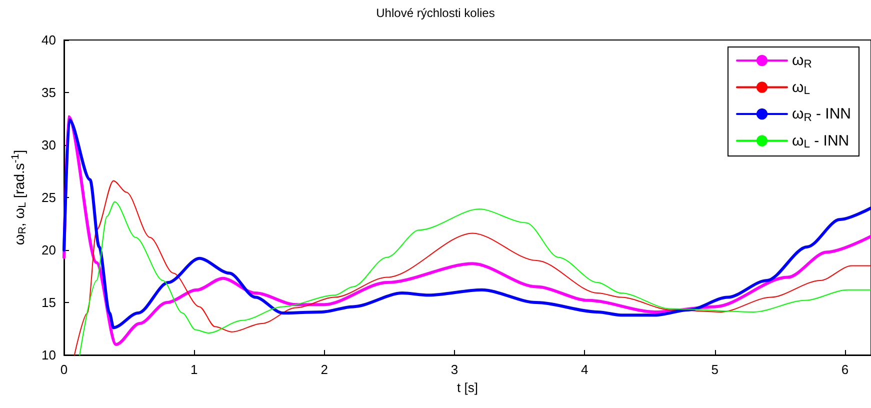 This screenshot has width=871, height=408. What do you see at coordinates (49, 250) in the screenshot?
I see `y-tick-label: 20` at bounding box center [49, 250].